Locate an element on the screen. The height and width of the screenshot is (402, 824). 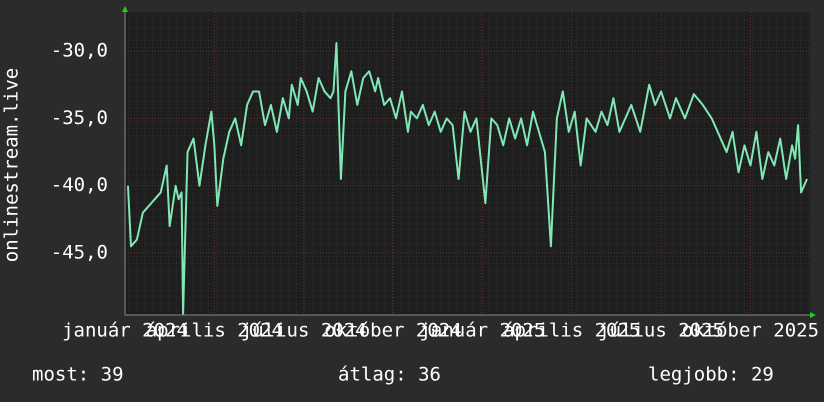
footer-best: legjobb: 29 is located at coordinates (711, 375).